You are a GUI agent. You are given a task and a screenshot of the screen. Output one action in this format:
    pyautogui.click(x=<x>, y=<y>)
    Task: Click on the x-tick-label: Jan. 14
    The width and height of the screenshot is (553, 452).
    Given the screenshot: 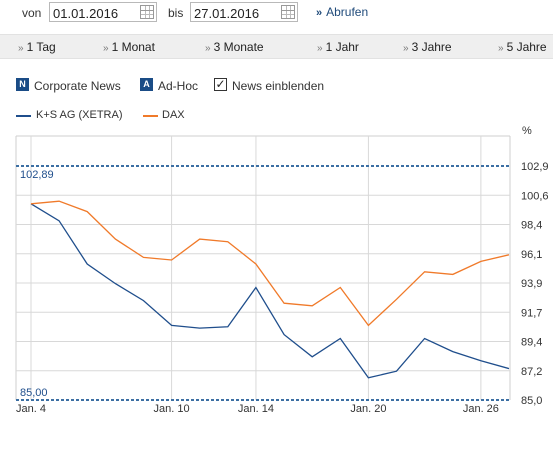 What is the action you would take?
    pyautogui.click(x=256, y=409)
    